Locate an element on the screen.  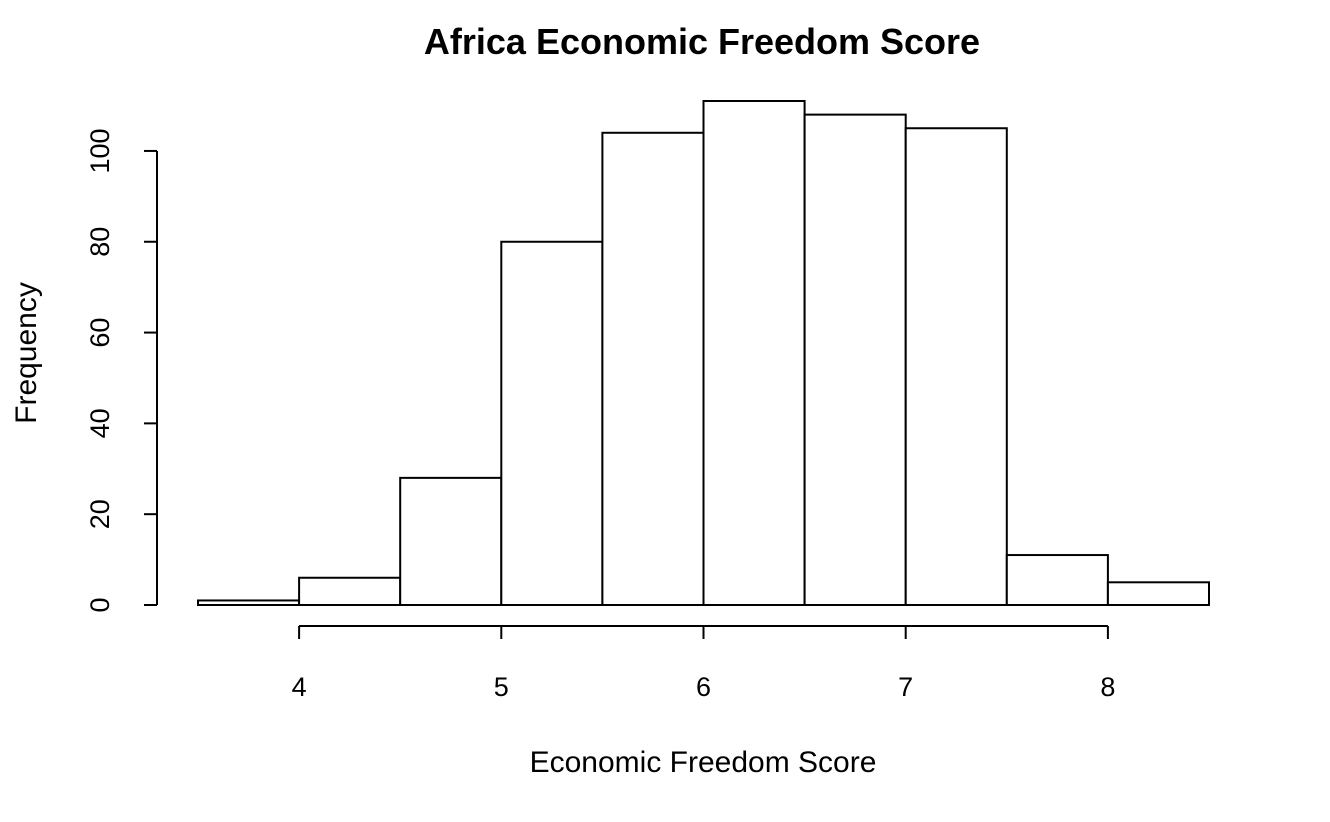
y-axis: 0 20 40 60 80 100 is located at coordinates (121, 370).